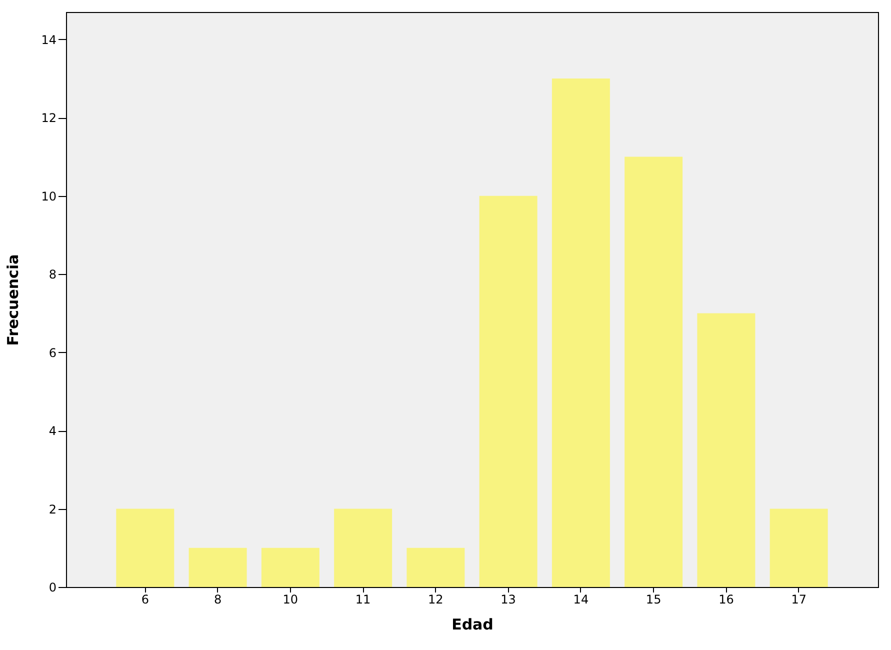 This screenshot has height=650, width=891. What do you see at coordinates (218, 599) in the screenshot?
I see `x-tick-label: 8` at bounding box center [218, 599].